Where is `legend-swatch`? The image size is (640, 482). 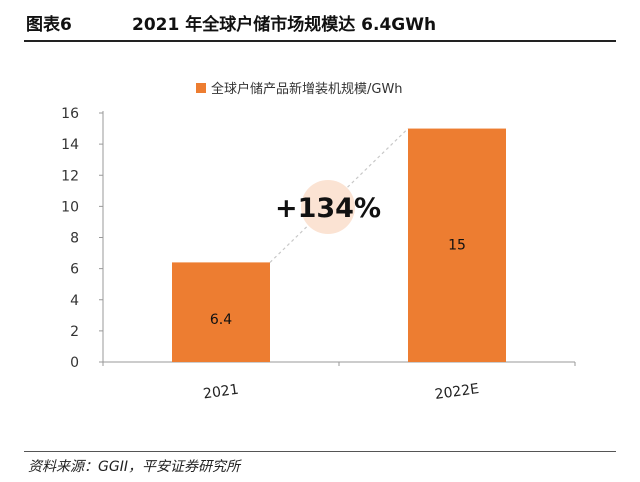
legend-swatch is located at coordinates (201, 88).